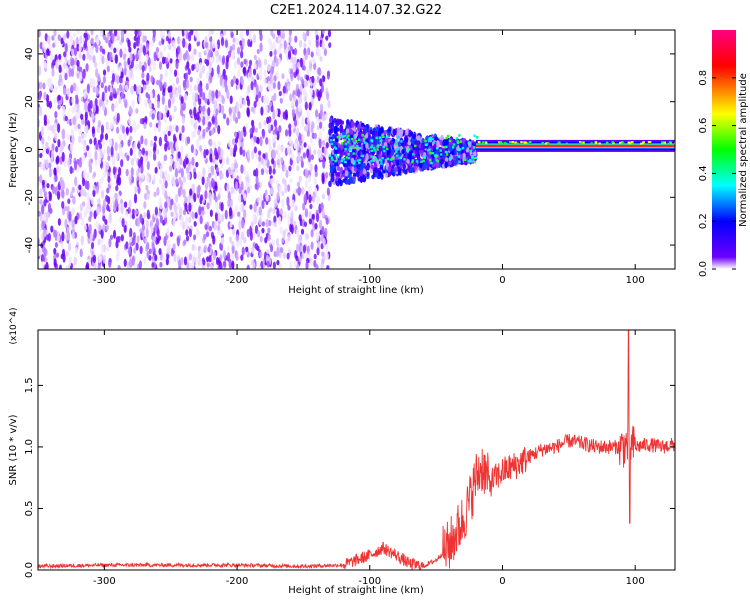  What do you see at coordinates (29, 447) in the screenshot?
I see `snr-ytick-label: 1.0` at bounding box center [29, 447].